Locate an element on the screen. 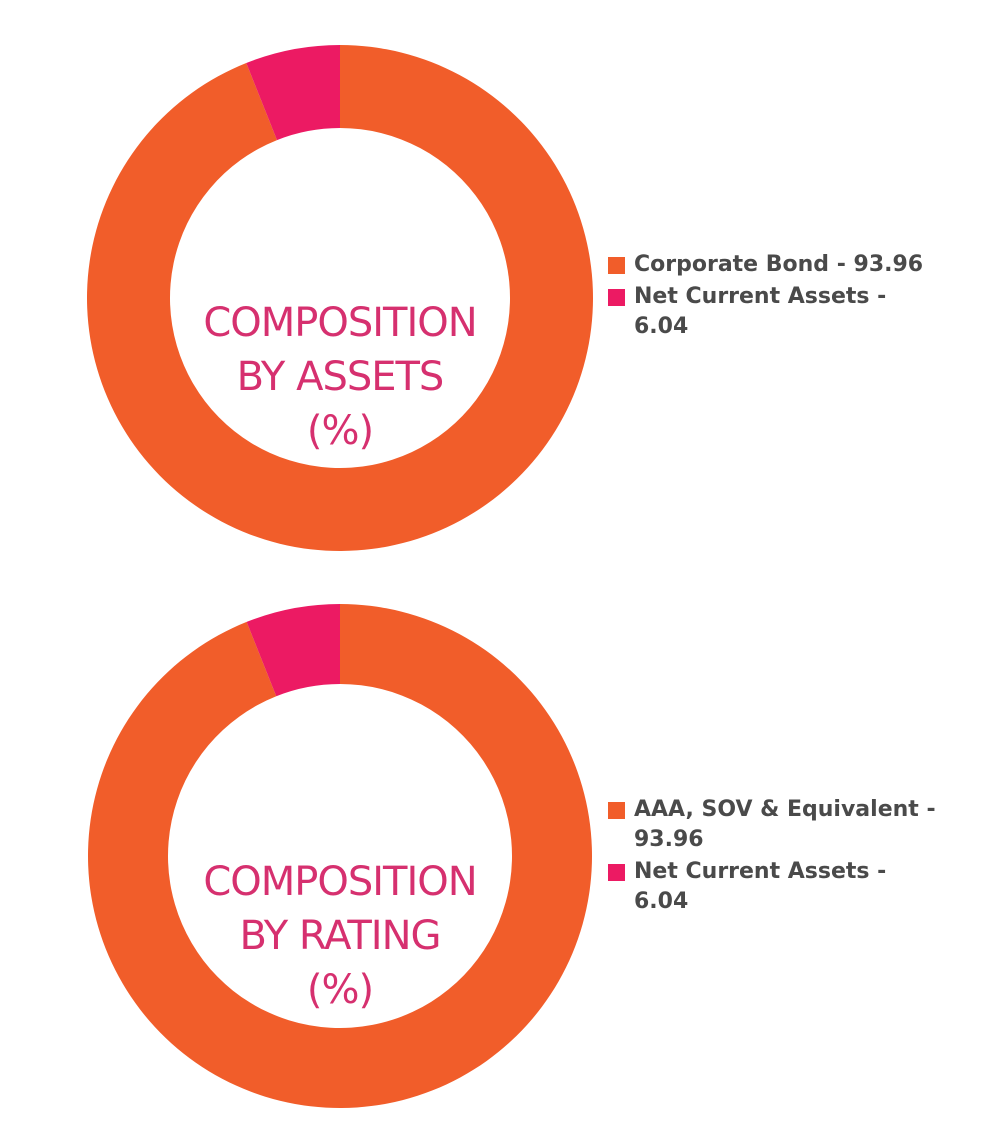 The image size is (1002, 1145). rating-donut-title: COMPOSITION BY RATING (%) is located at coordinates (340, 936).